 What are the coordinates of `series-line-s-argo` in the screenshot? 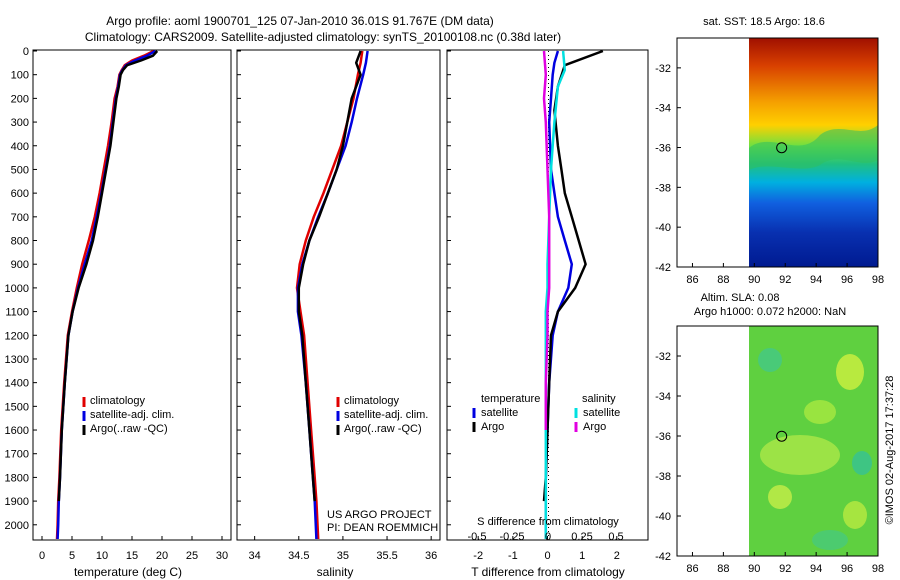 It's located at (546, 240).